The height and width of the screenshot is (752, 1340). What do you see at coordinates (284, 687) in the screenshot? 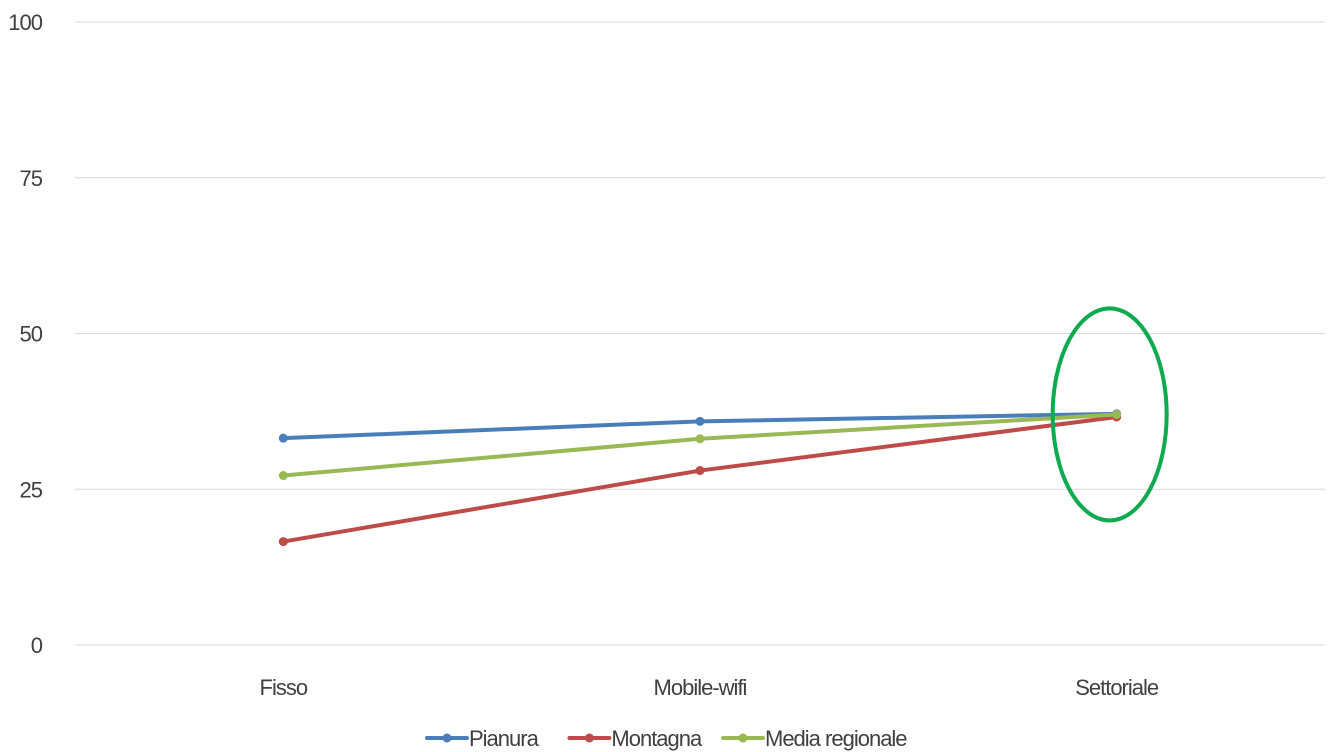
I see `x-tick-label: Fisso` at bounding box center [284, 687].